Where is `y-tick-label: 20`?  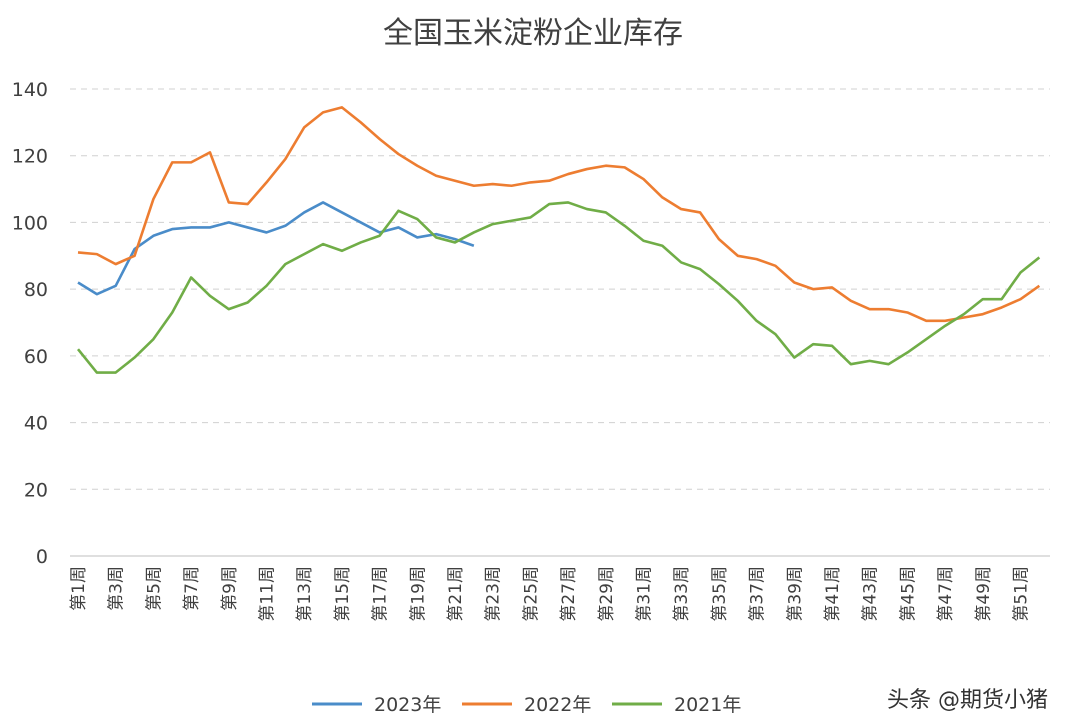 y-tick-label: 20 is located at coordinates (36, 490).